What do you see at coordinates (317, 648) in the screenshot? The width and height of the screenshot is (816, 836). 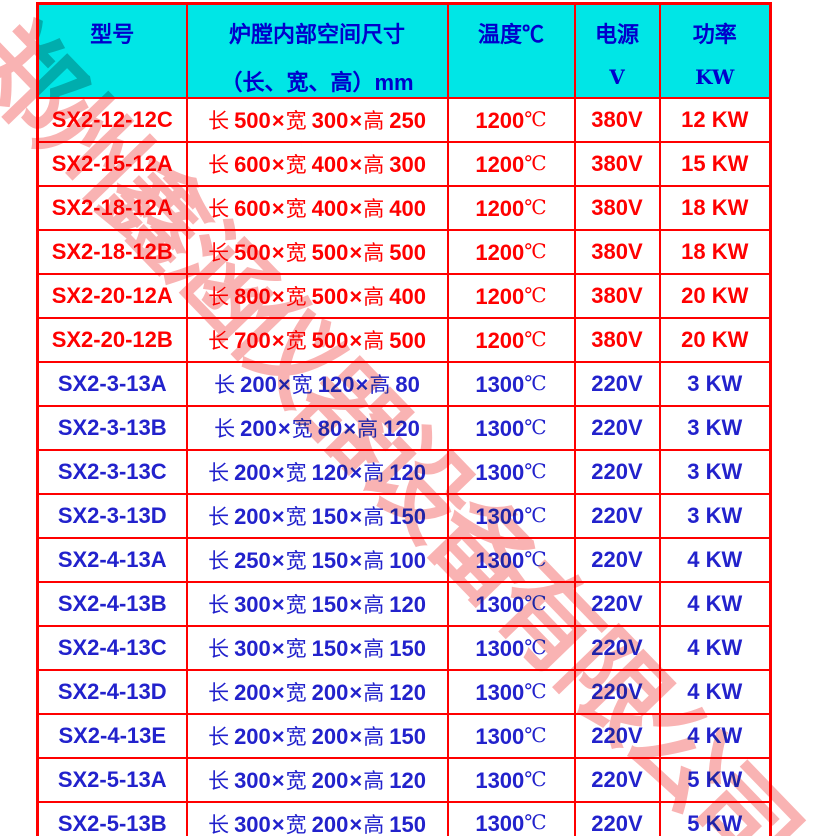 I see `dimensions-cell: 长 300×宽 150×高 150` at bounding box center [317, 648].